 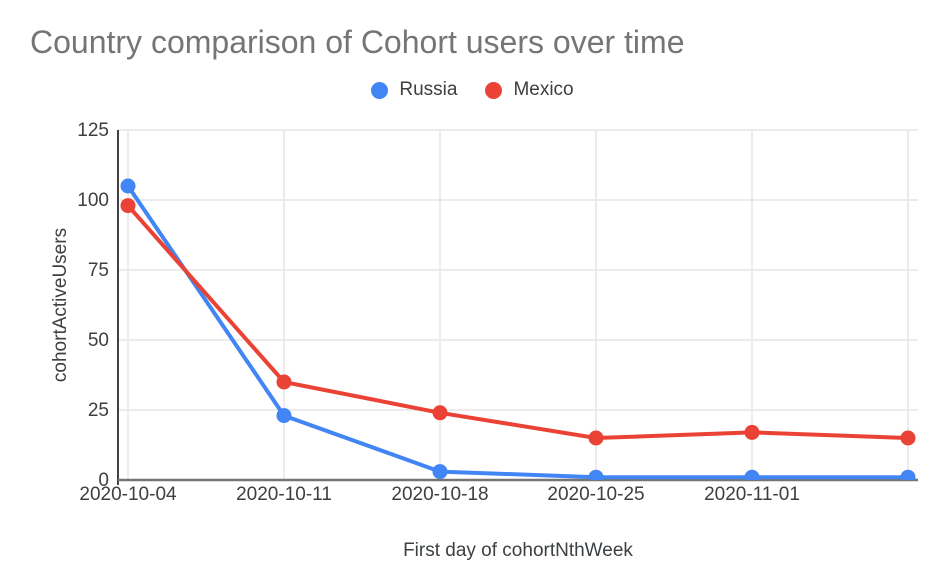 What do you see at coordinates (439, 494) in the screenshot?
I see `x-tick-label: 2020-10-18` at bounding box center [439, 494].